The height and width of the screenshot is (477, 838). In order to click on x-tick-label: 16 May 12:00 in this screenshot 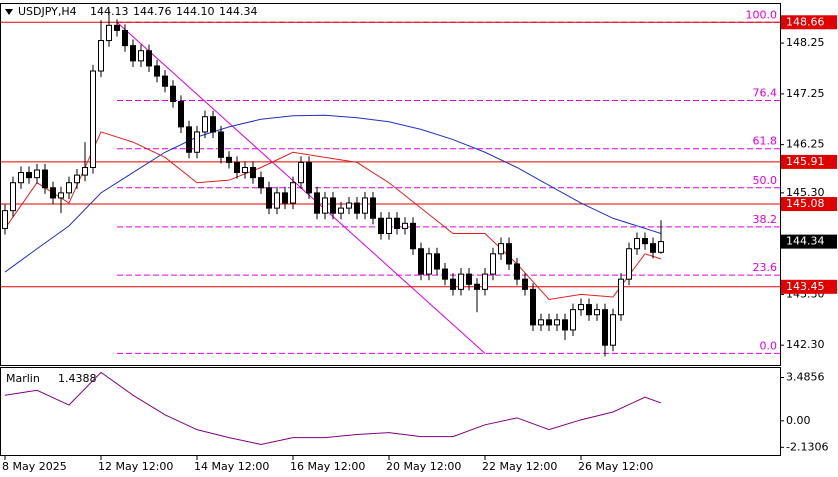, I will do `click(327, 466)`.